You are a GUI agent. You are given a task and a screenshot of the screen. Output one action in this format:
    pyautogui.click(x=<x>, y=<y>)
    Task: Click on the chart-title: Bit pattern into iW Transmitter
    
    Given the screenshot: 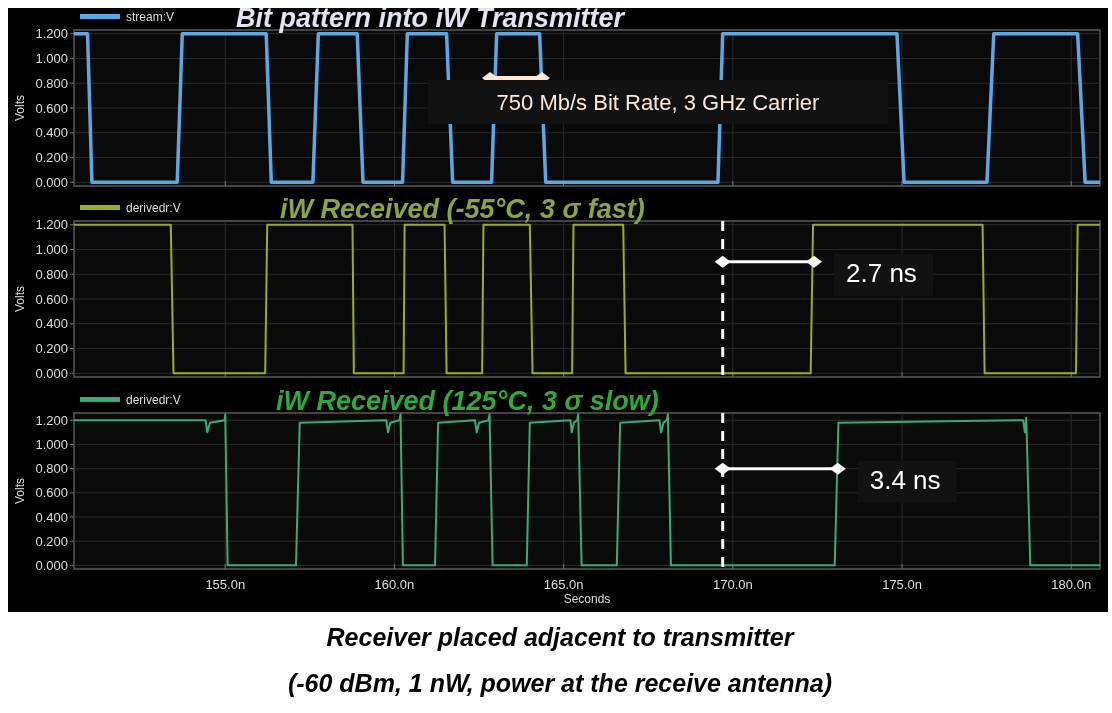 What is the action you would take?
    pyautogui.click(x=431, y=18)
    